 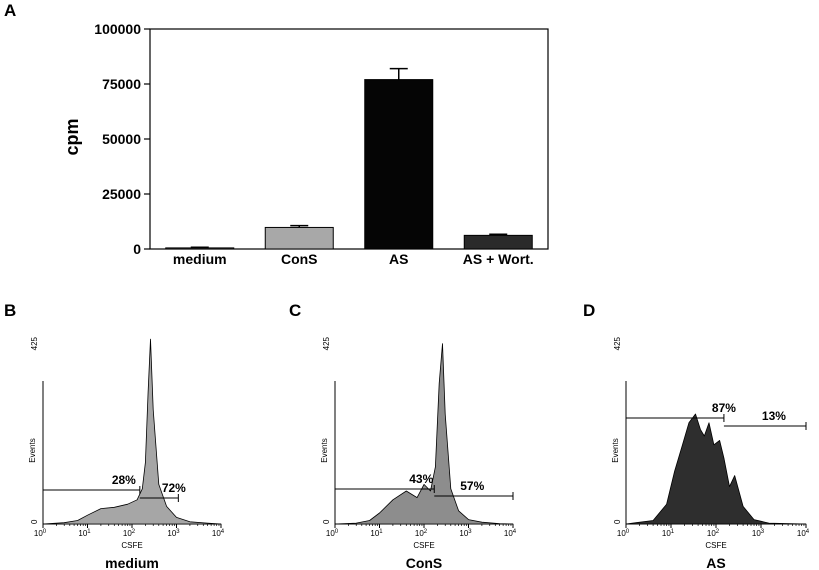 What do you see at coordinates (295, 310) in the screenshot?
I see `panel-letter: C` at bounding box center [295, 310].